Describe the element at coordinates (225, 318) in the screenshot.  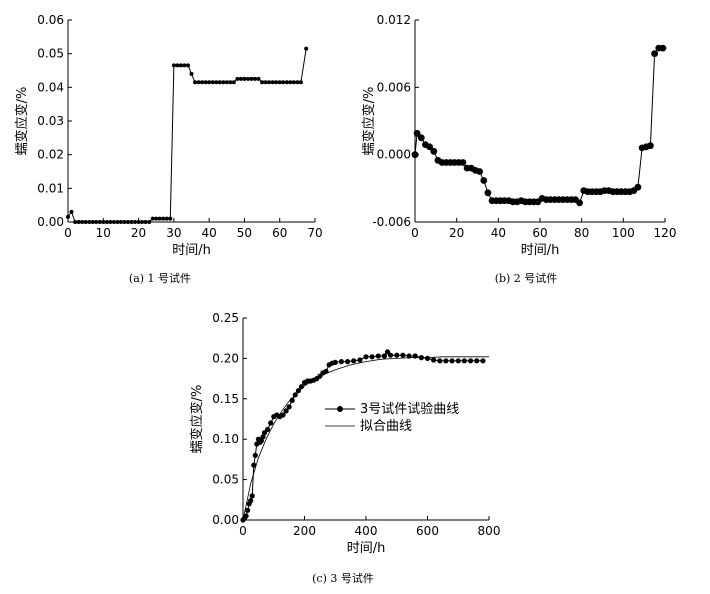
I see `y-tick-label: 0.25` at that location.